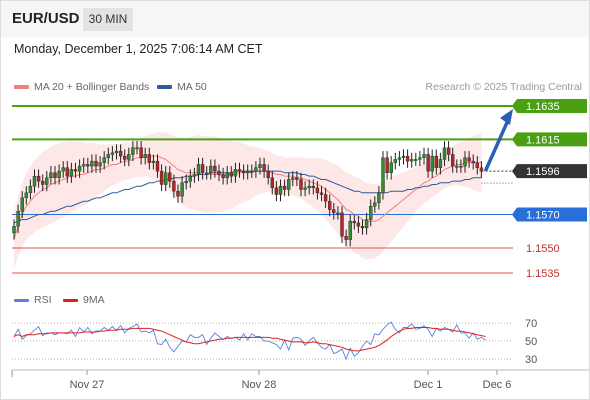 The image size is (590, 400). Describe the element at coordinates (543, 216) in the screenshot. I see `level-label-3: 1.1570` at that location.